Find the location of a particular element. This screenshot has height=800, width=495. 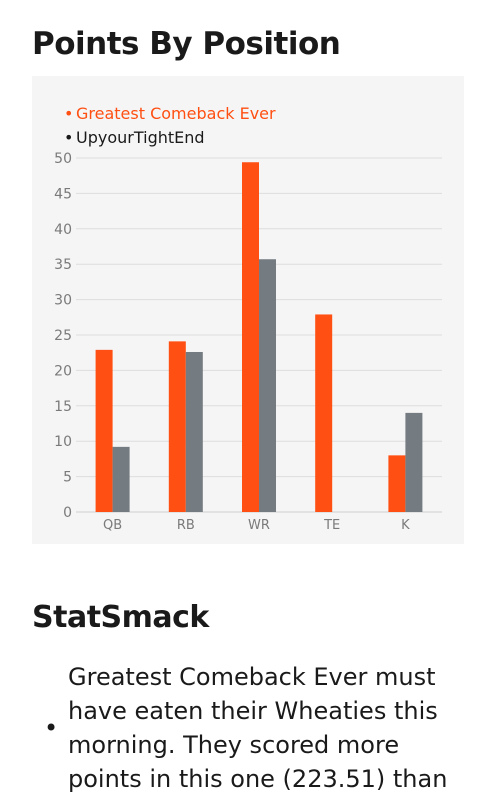

legend-label-series-1: Greatest Comeback Ever is located at coordinates (176, 113).